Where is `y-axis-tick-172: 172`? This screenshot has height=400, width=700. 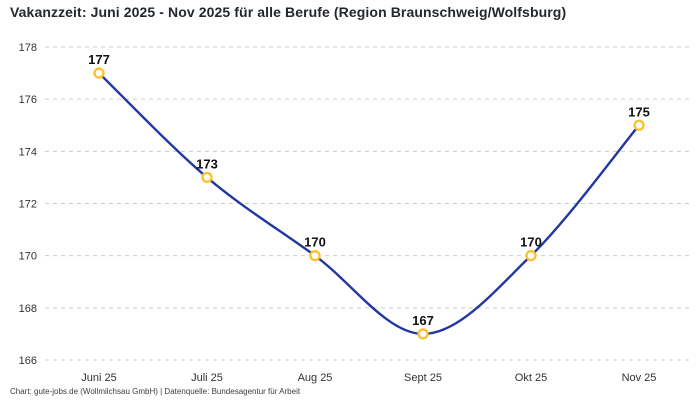
y-axis-tick-172: 172 is located at coordinates (28, 205).